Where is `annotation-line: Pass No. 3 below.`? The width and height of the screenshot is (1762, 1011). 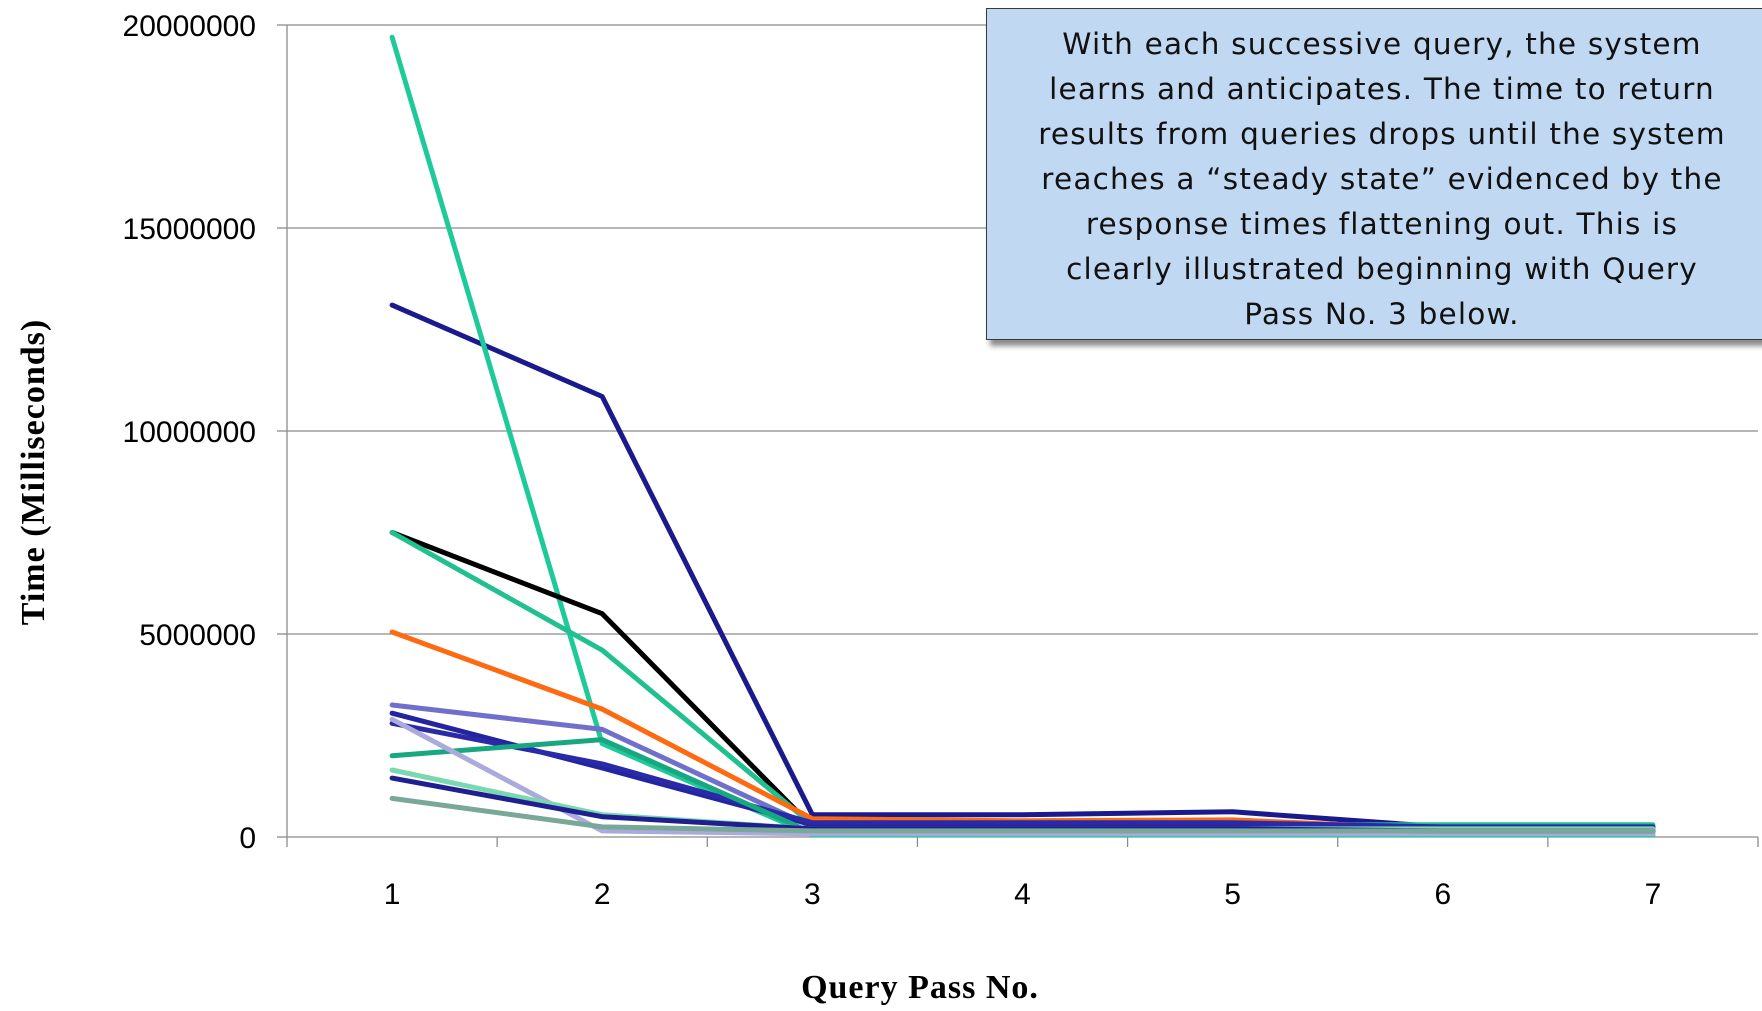 annotation-line: Pass No. 3 below. is located at coordinates (1382, 314).